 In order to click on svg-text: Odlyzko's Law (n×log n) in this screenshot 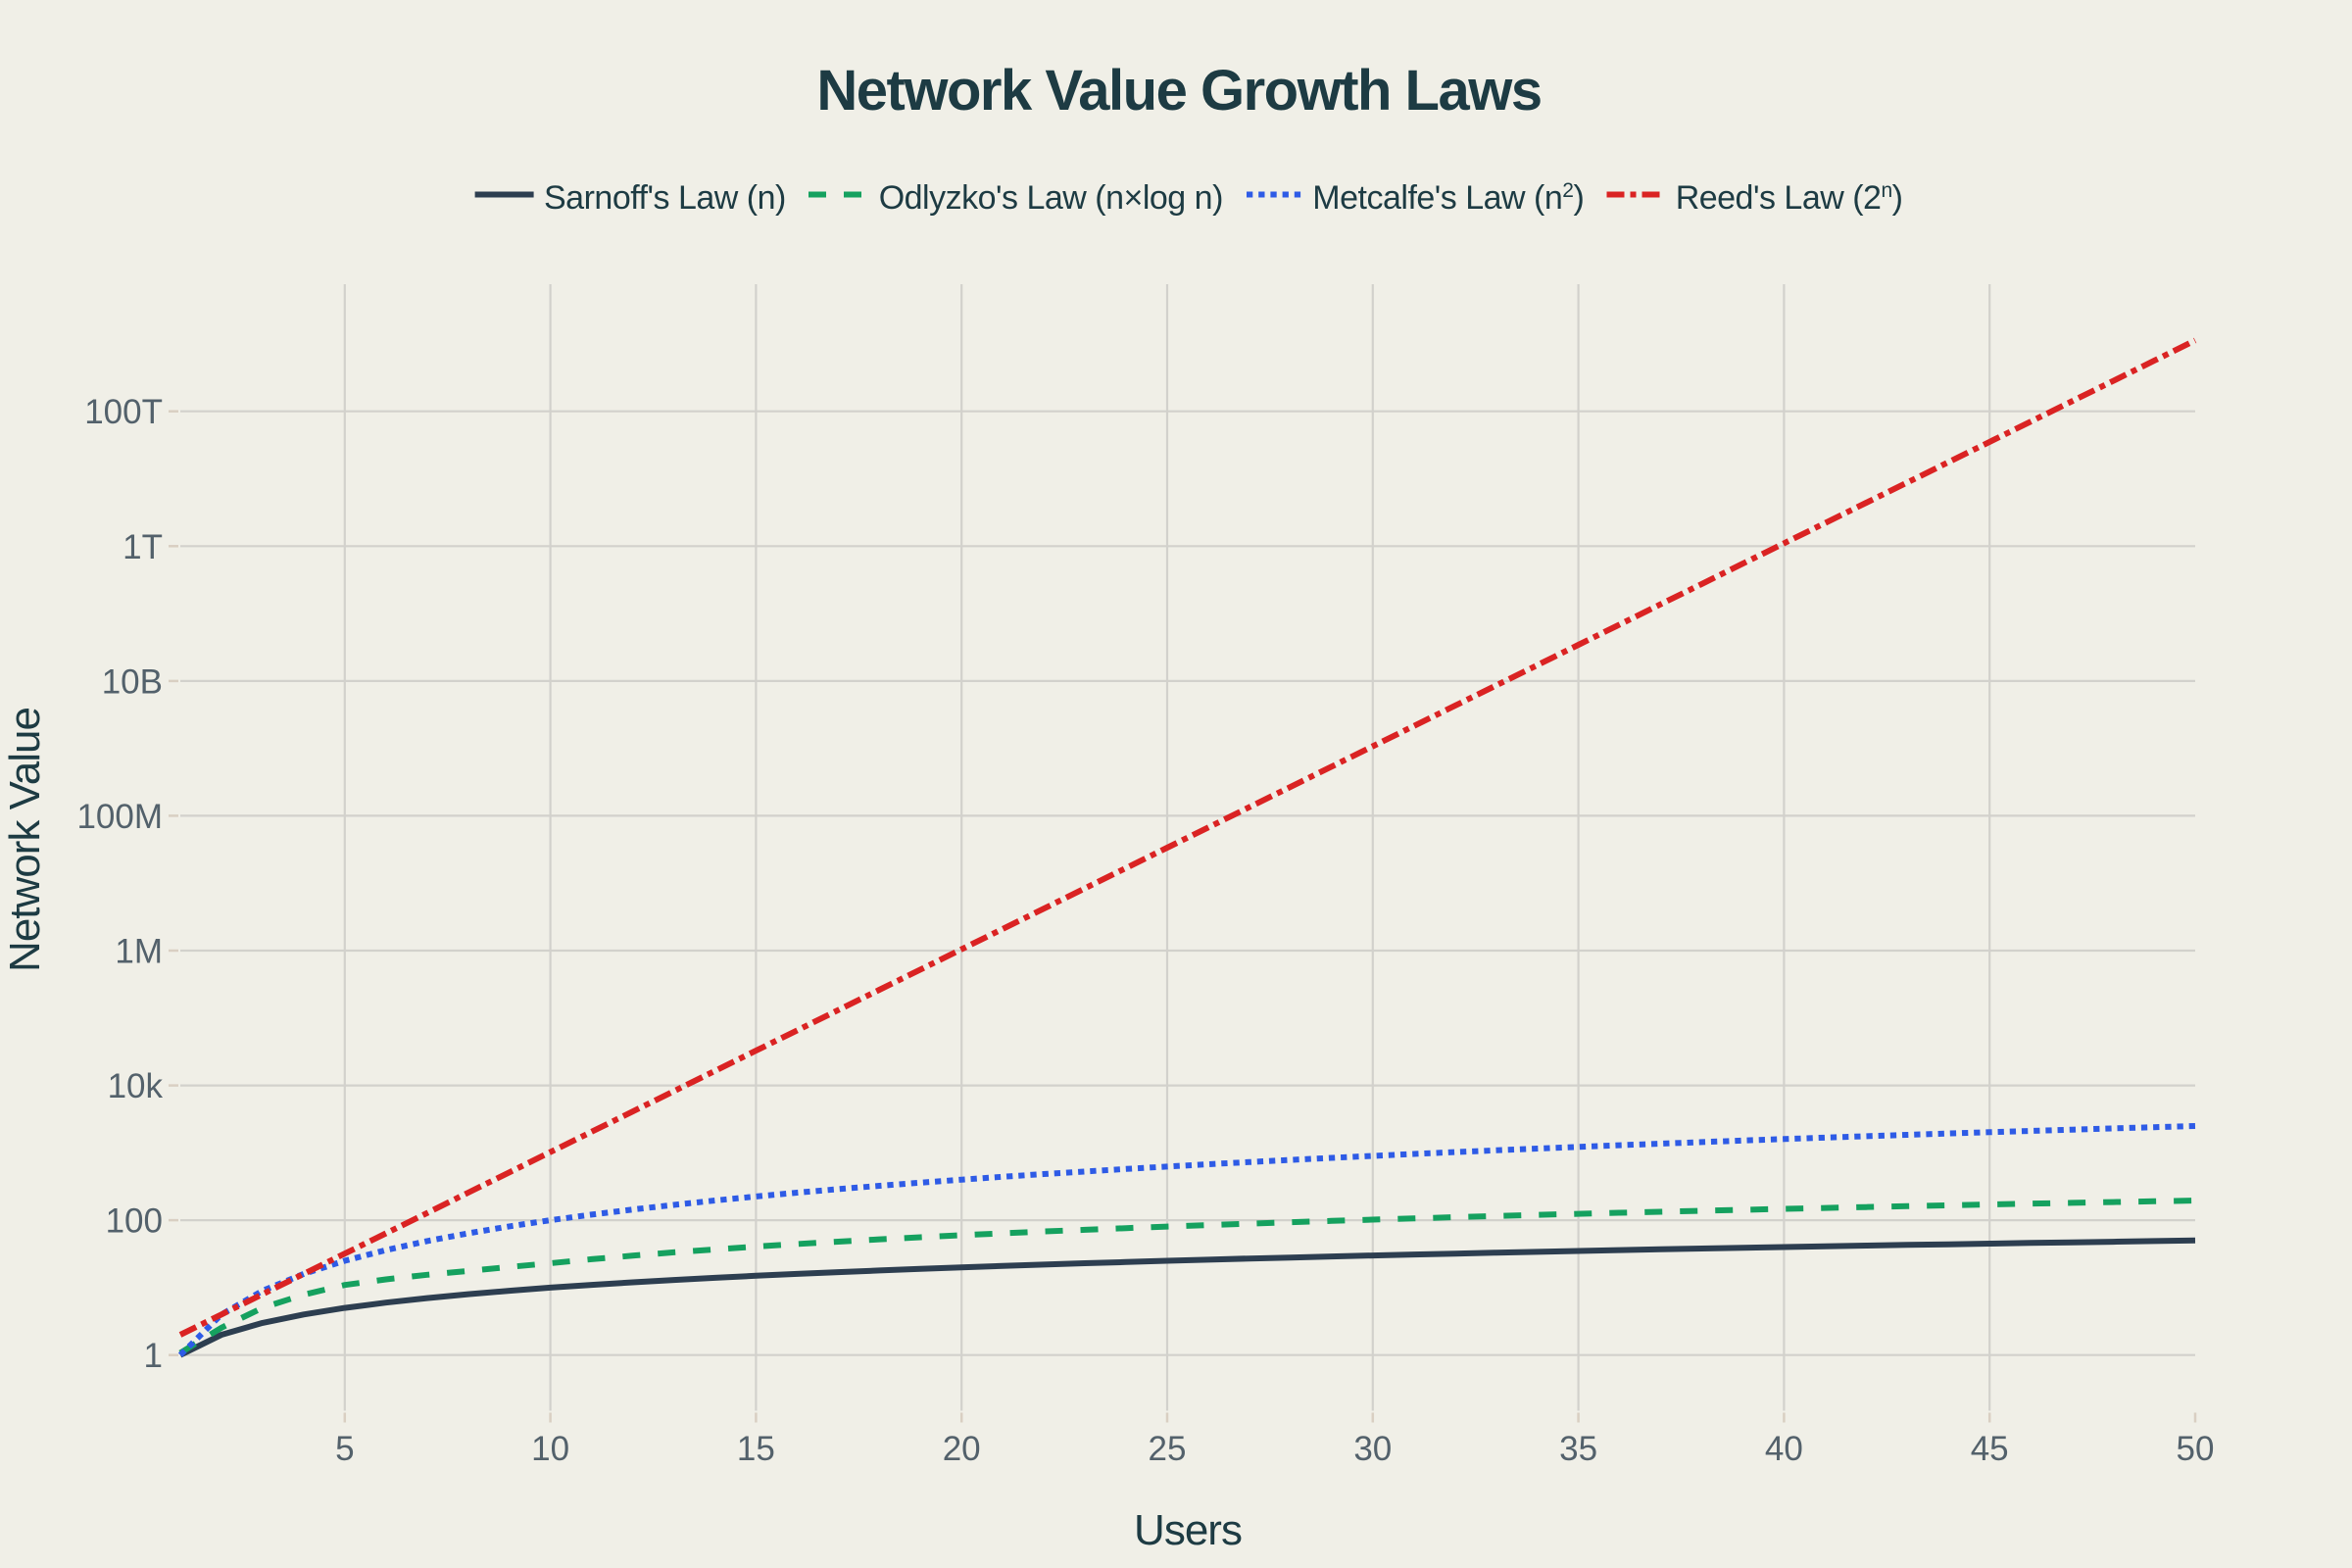, I will do `click(1051, 198)`.